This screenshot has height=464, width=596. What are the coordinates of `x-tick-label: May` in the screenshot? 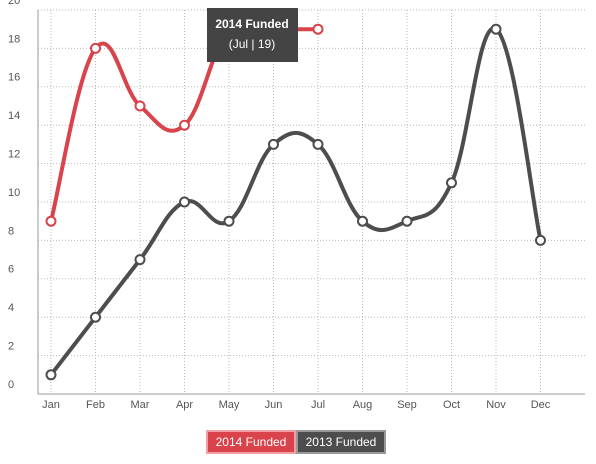 It's located at (229, 405).